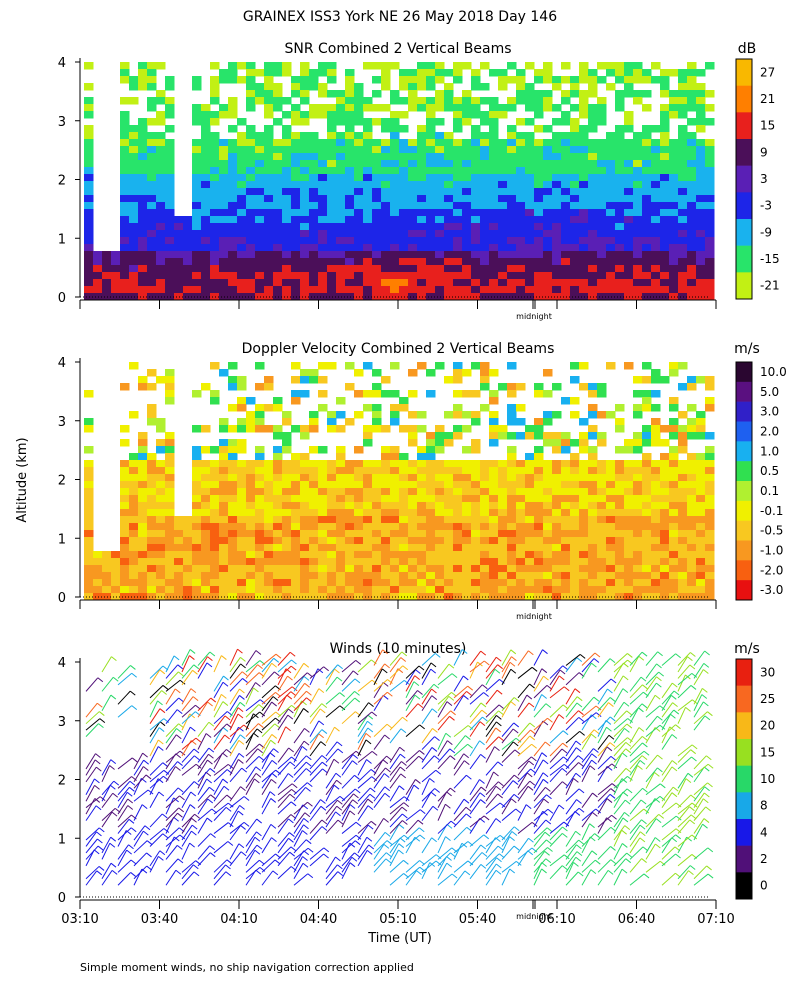 This screenshot has width=800, height=1000. I want to click on colorbar-label: -2.0, so click(771, 570).